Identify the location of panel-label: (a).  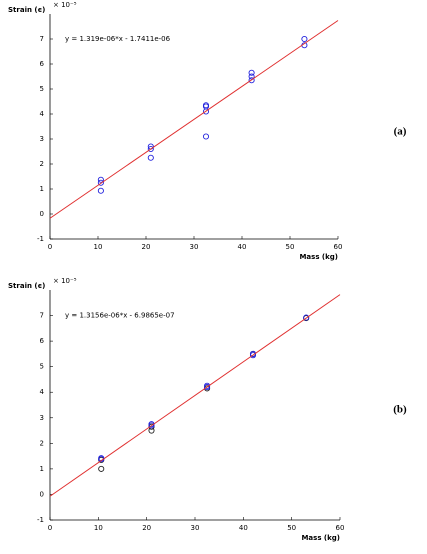
(400, 132).